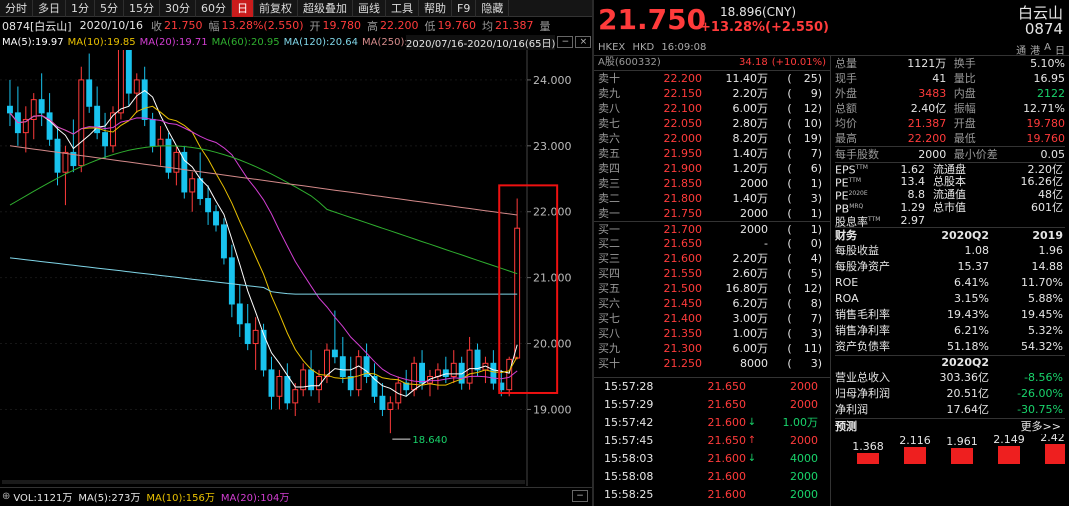  I want to click on buy-price: 21.250, so click(683, 363).